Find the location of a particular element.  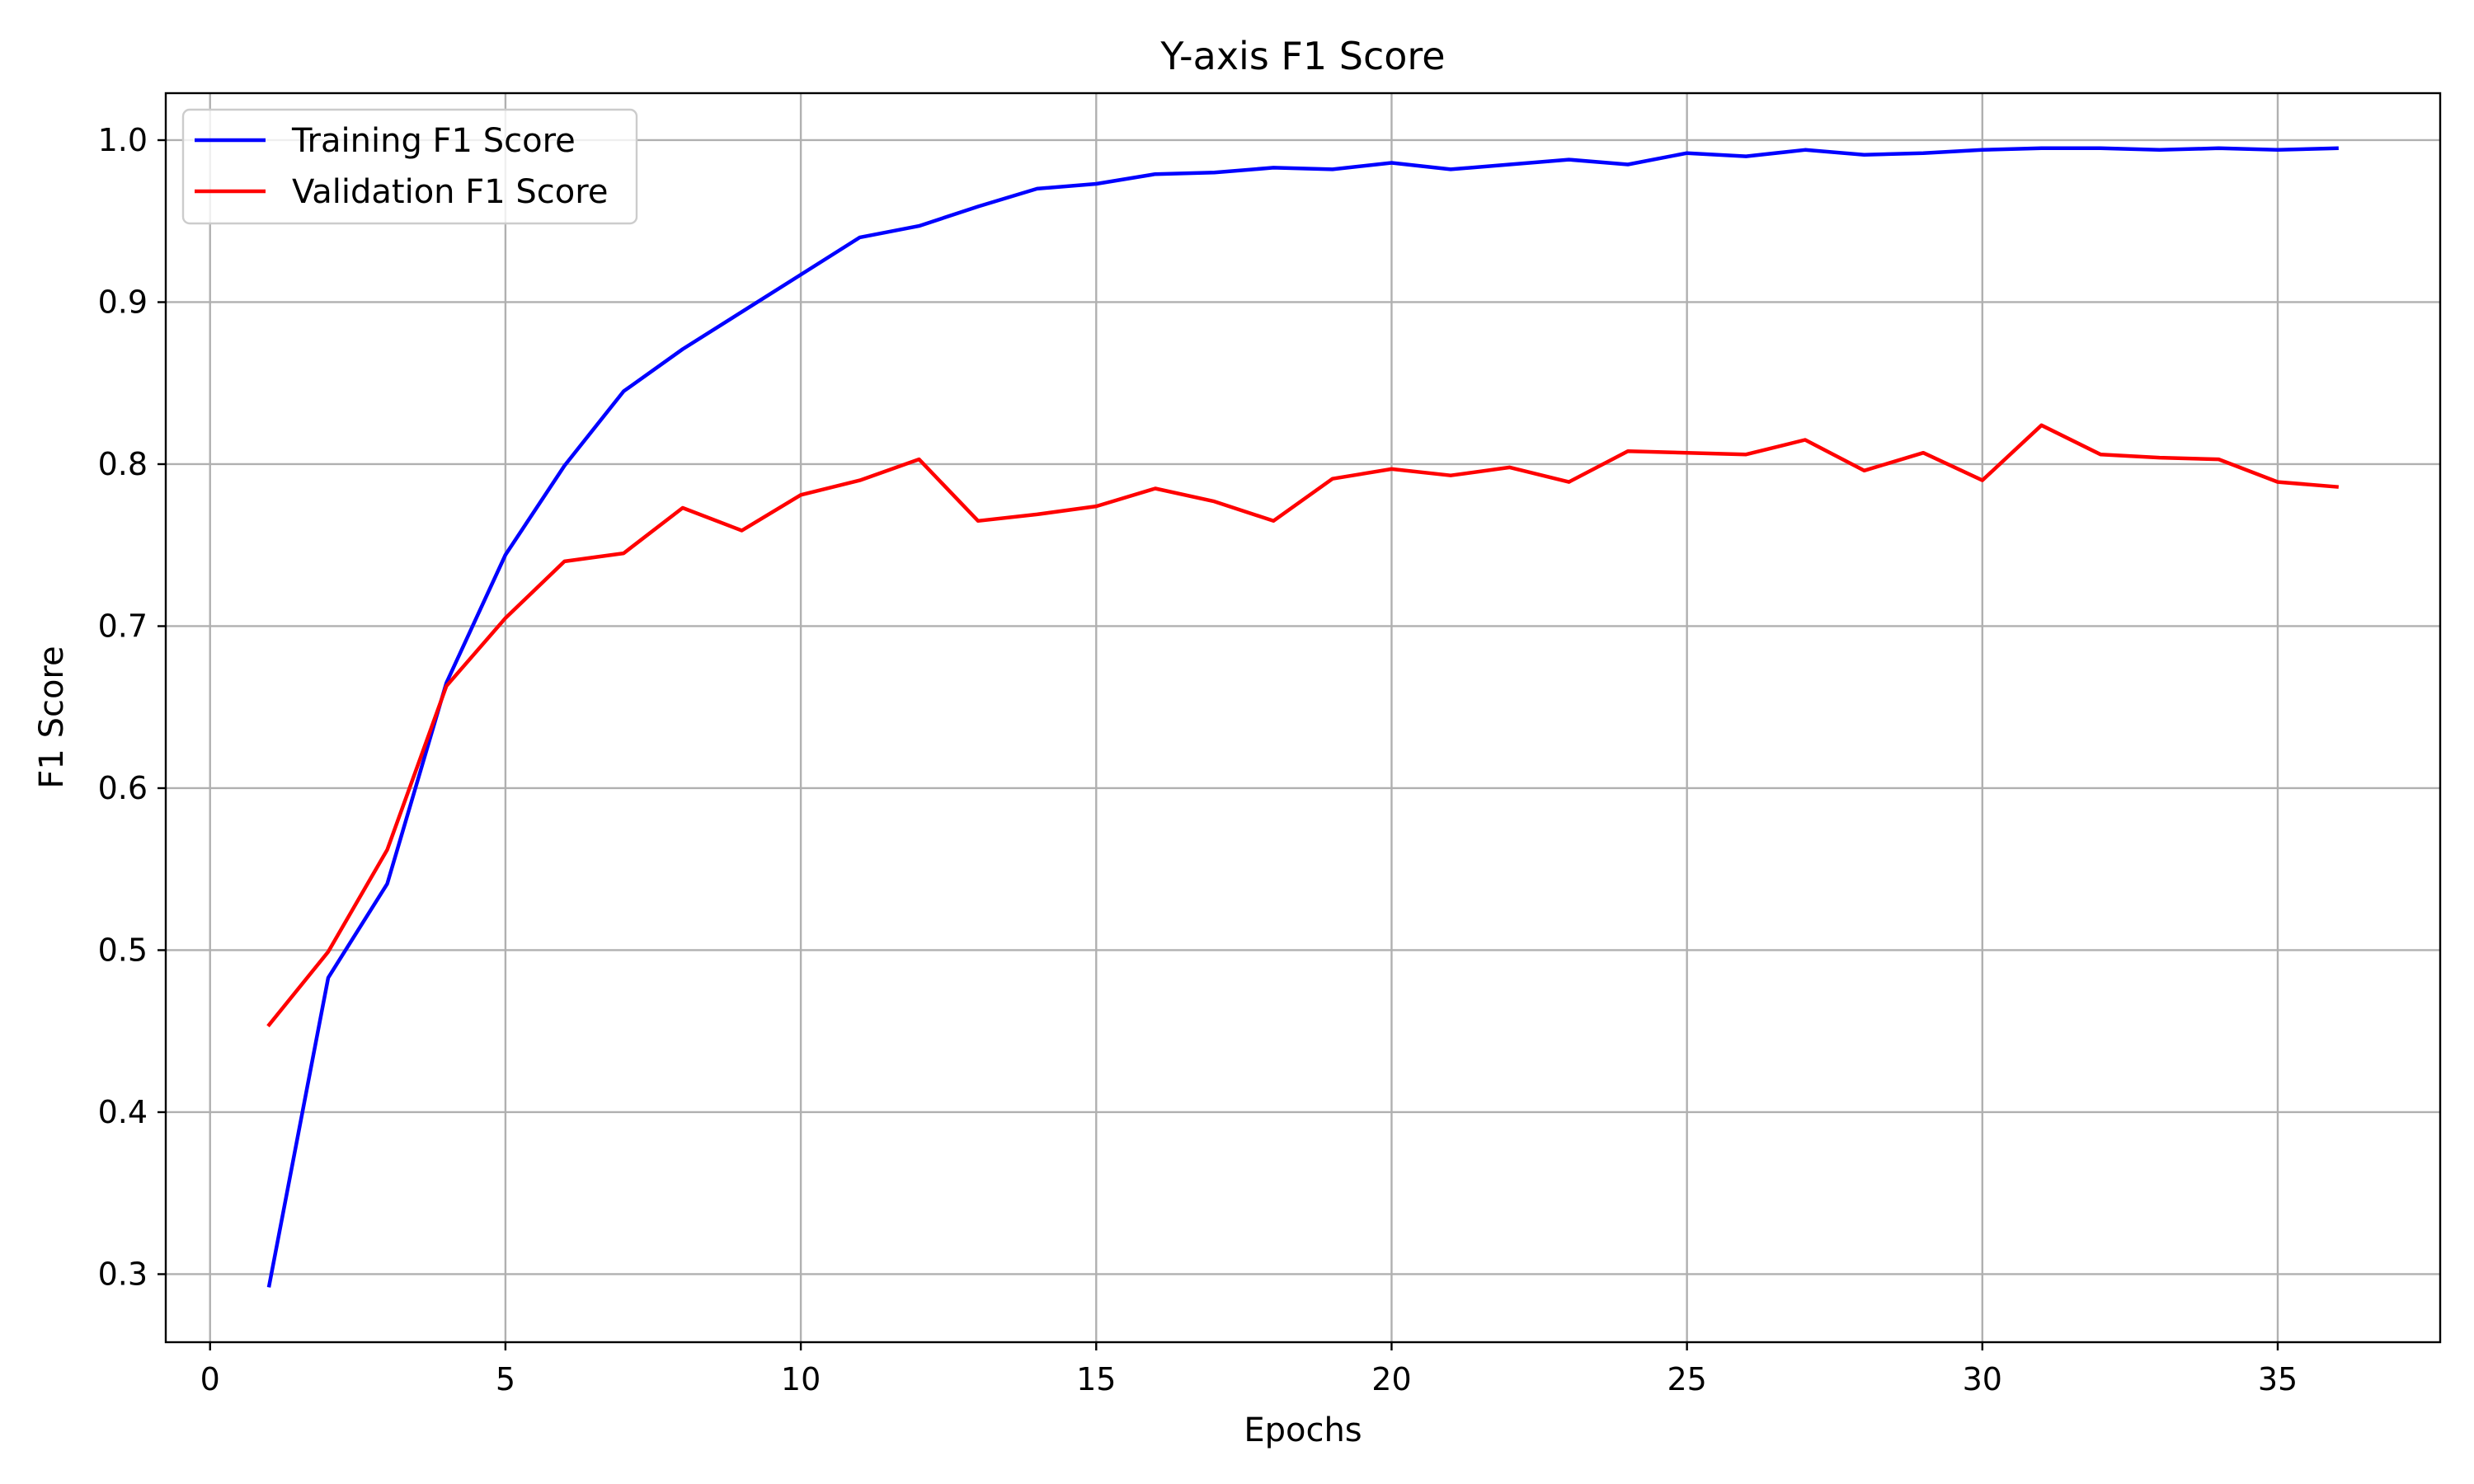

legend-box is located at coordinates (409, 166).